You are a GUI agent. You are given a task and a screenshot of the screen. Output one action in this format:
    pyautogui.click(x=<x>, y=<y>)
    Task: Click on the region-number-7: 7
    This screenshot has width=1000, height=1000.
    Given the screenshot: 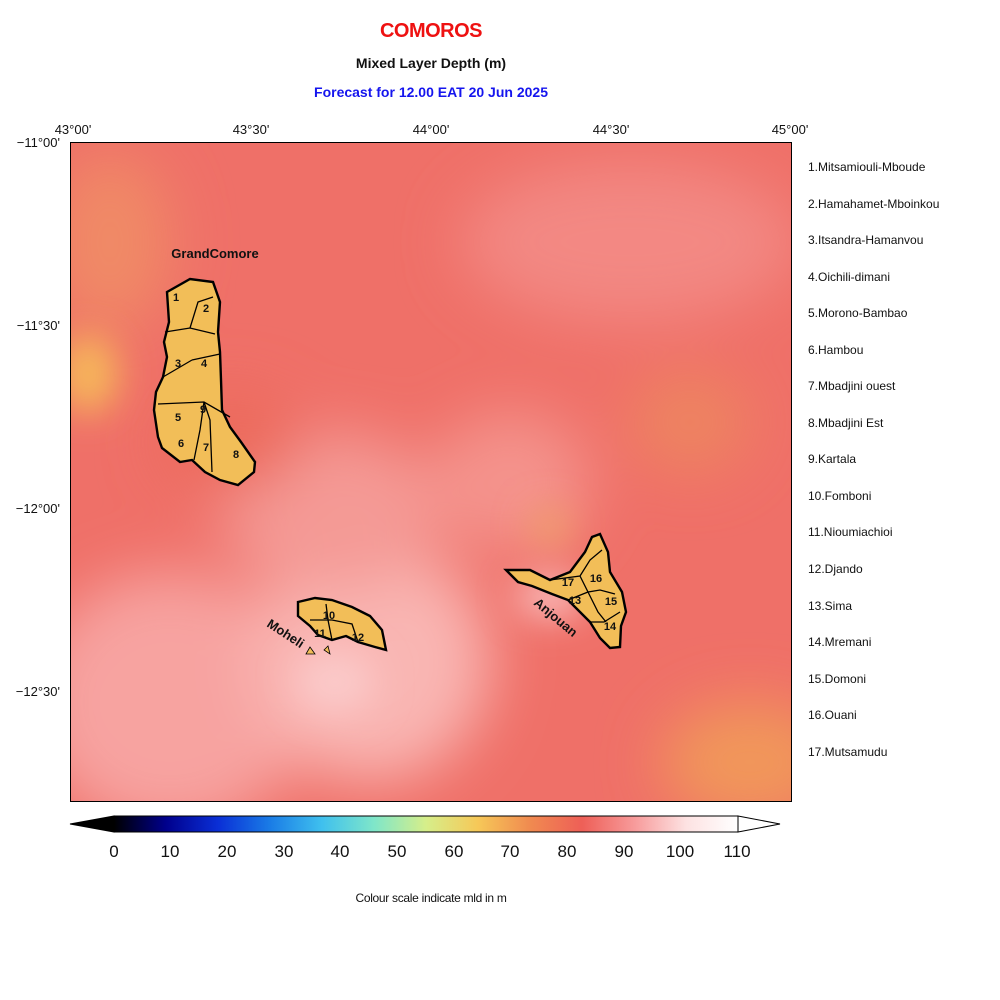 What is the action you would take?
    pyautogui.click(x=206, y=448)
    